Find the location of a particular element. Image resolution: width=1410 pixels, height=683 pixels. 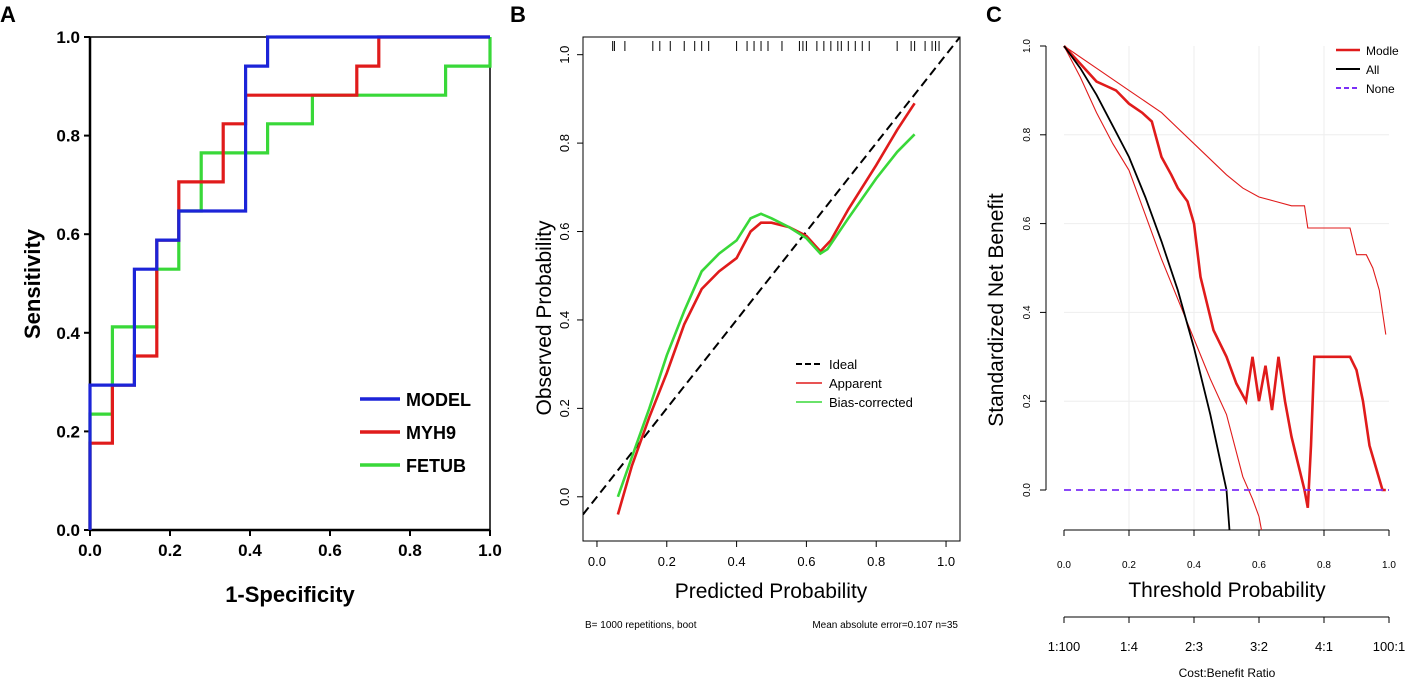

panel-a-x-tick-label: 0.2 is located at coordinates (170, 550).